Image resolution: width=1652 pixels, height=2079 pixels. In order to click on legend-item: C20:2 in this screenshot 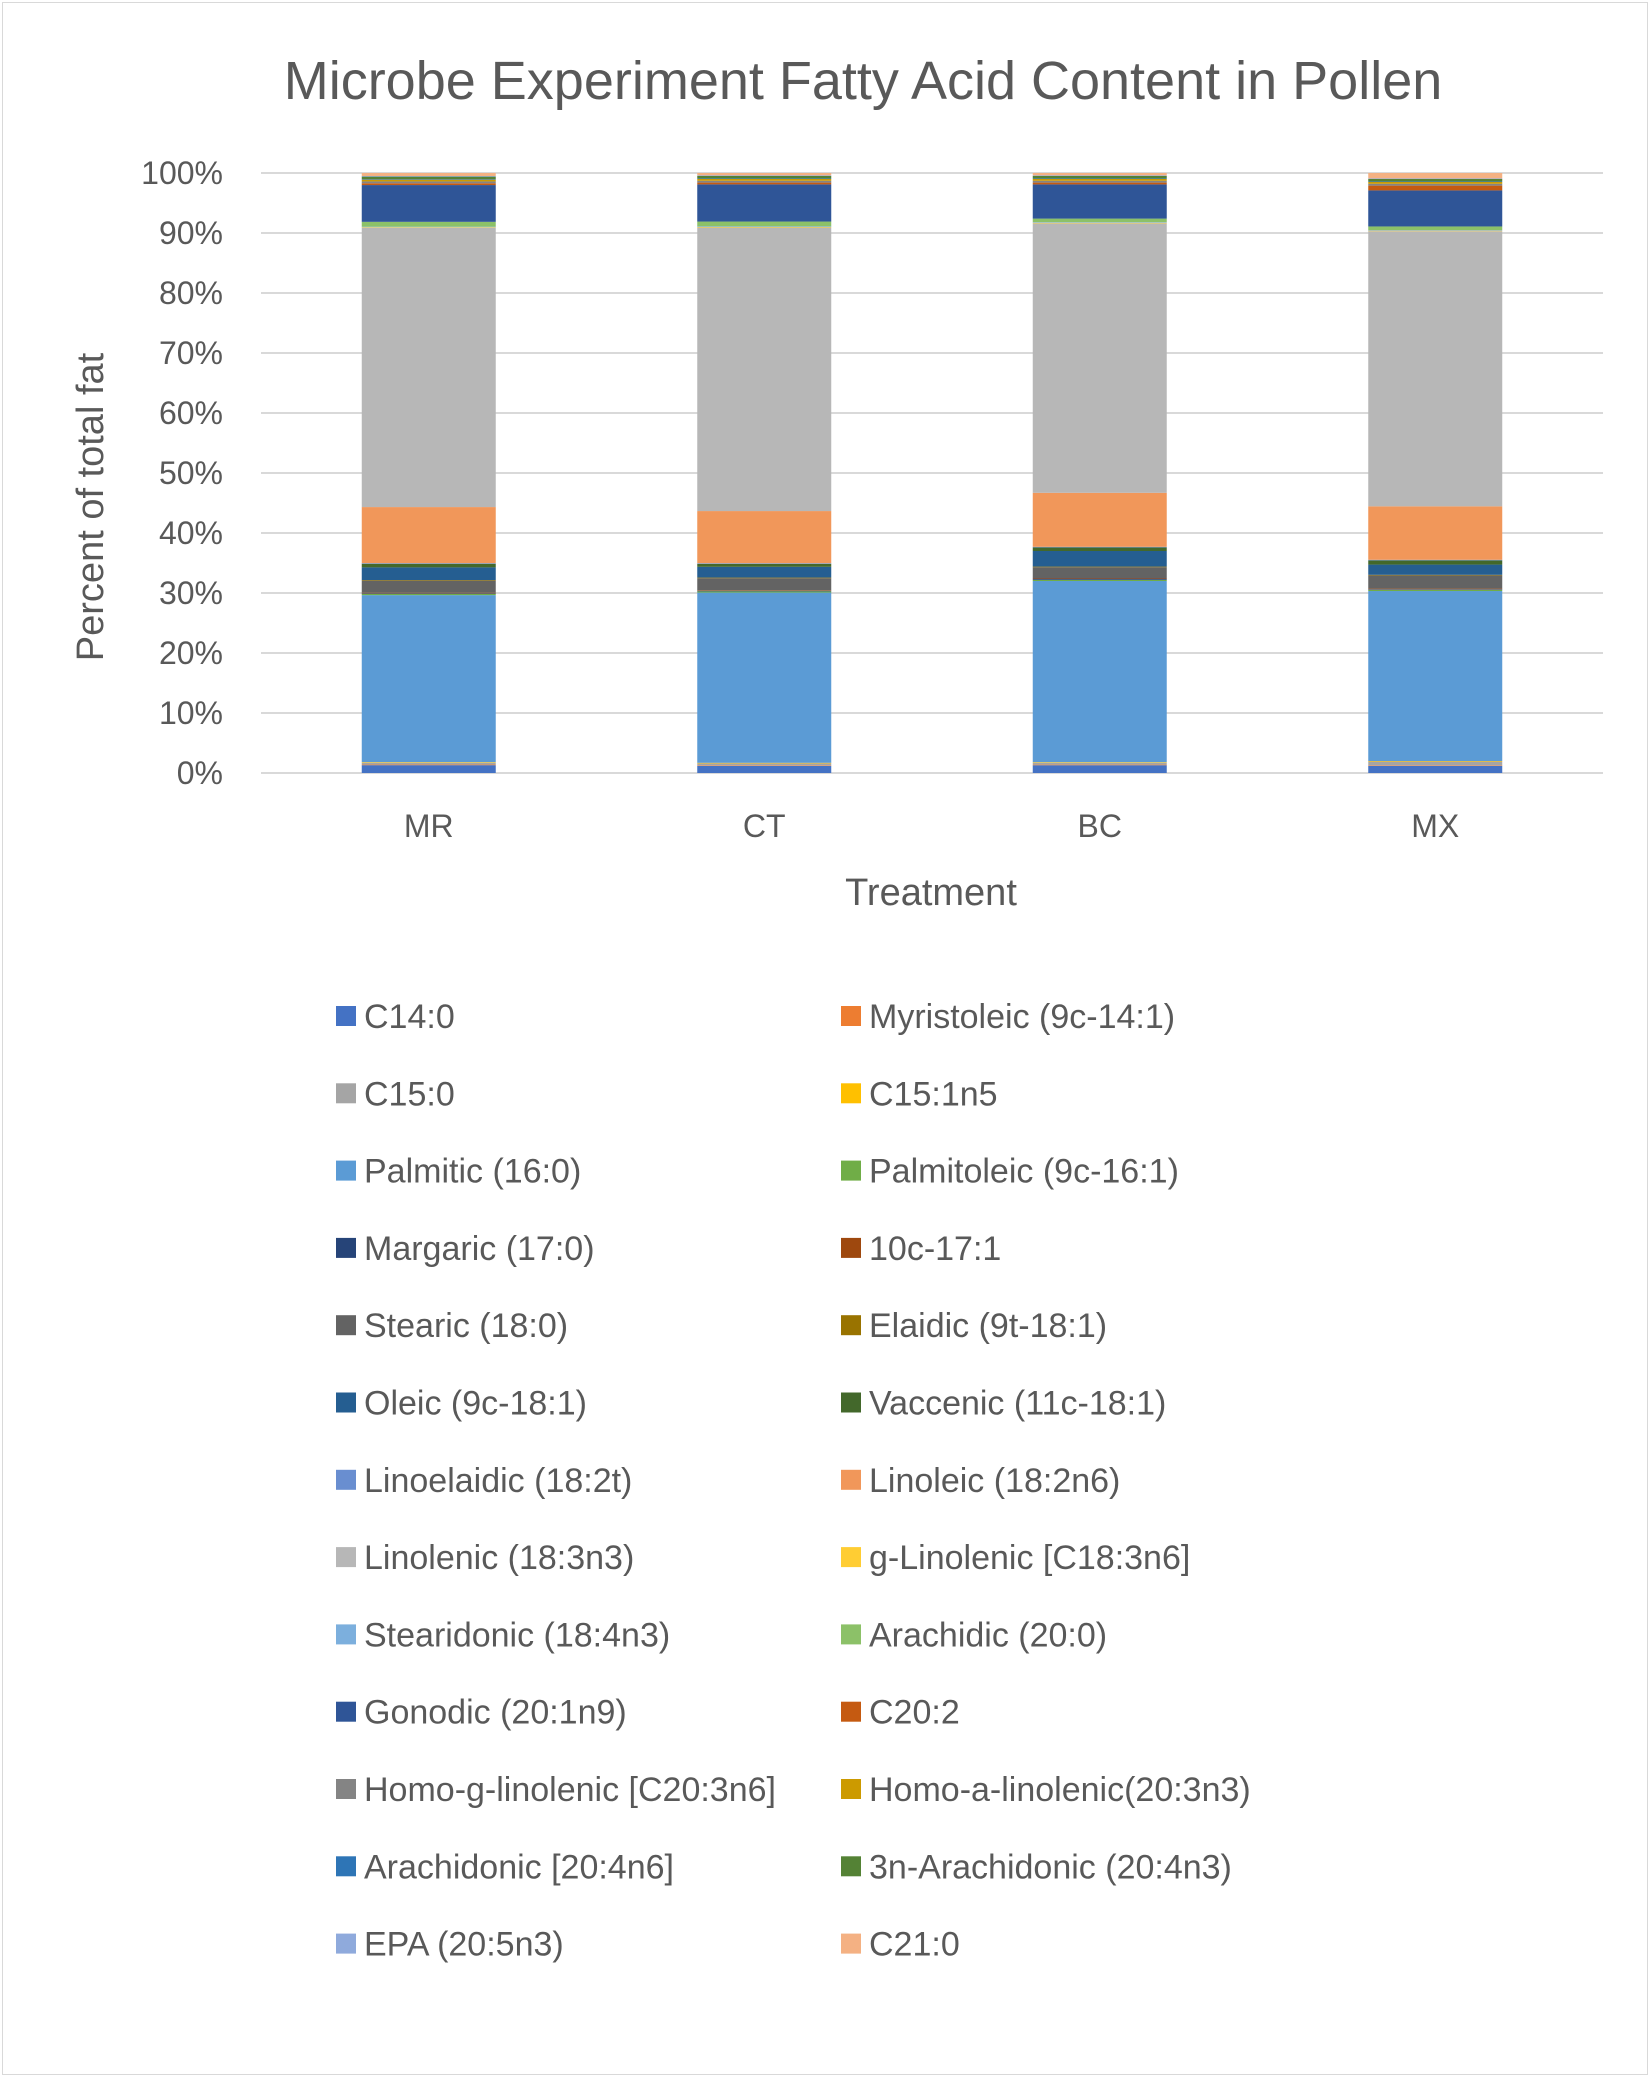, I will do `click(900, 1713)`.